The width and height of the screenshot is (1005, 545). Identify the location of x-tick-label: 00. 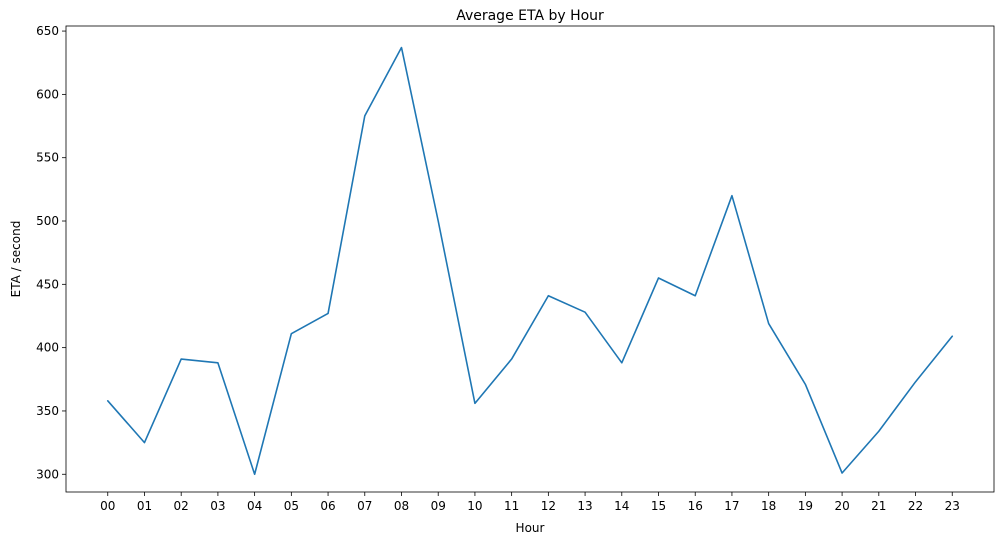
(107, 506).